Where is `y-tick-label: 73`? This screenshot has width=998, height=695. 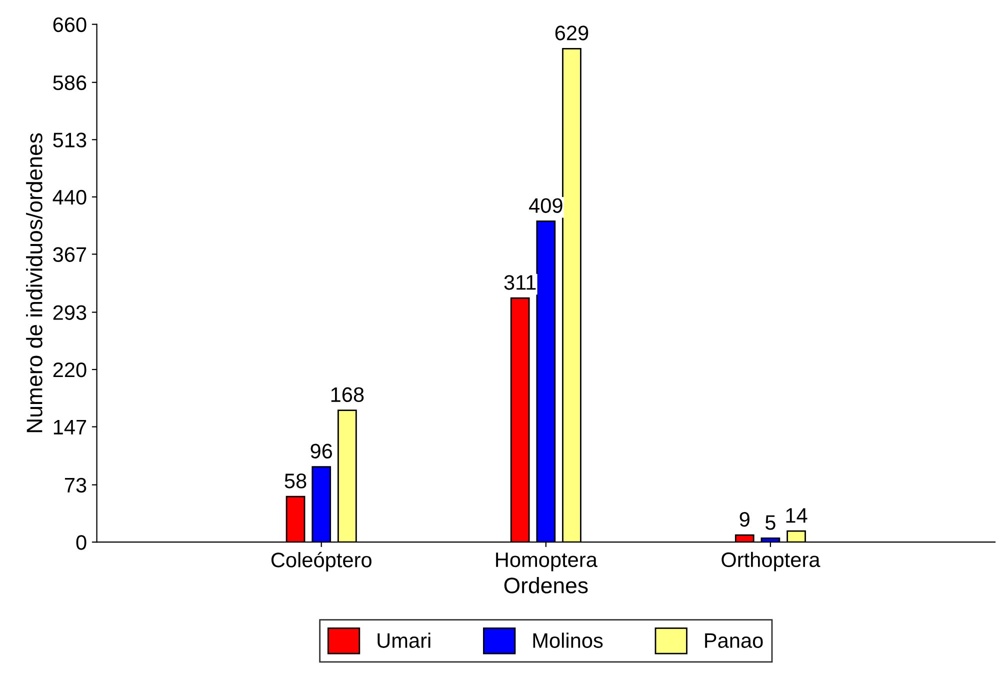 y-tick-label: 73 is located at coordinates (75, 485).